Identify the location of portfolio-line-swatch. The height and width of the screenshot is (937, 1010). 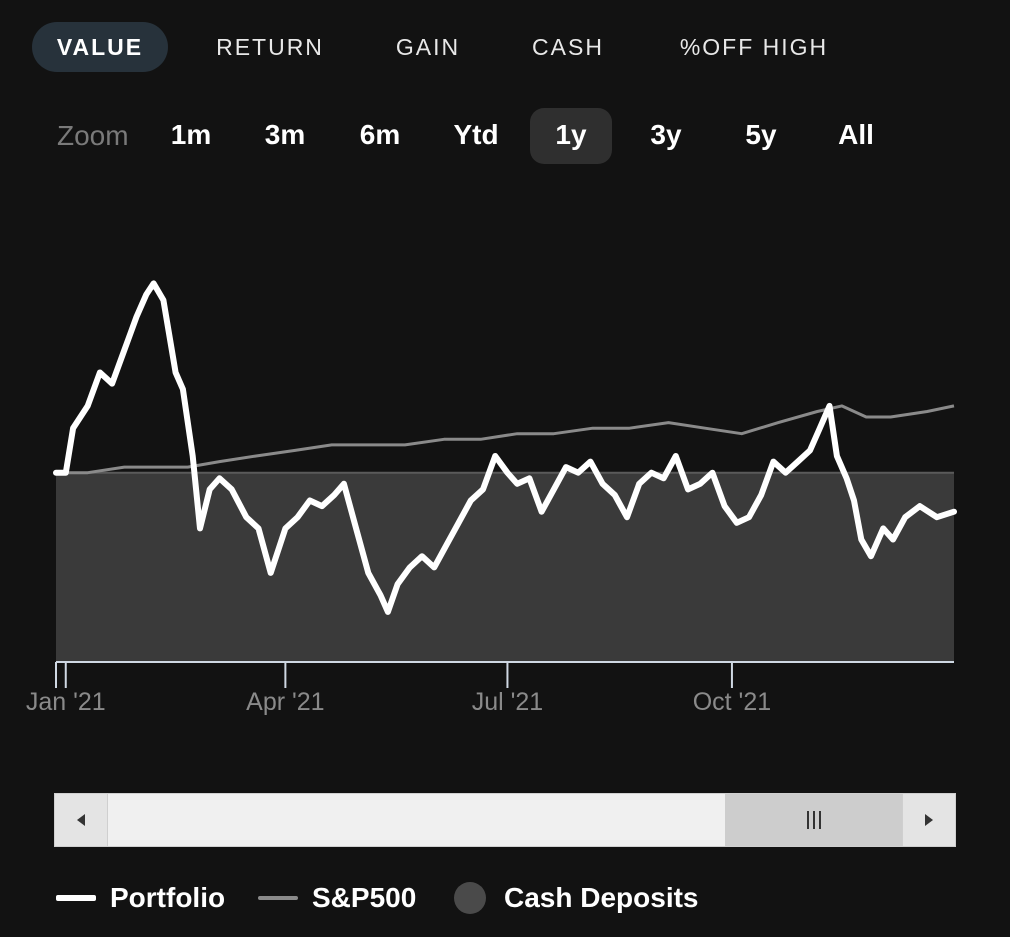
(76, 898).